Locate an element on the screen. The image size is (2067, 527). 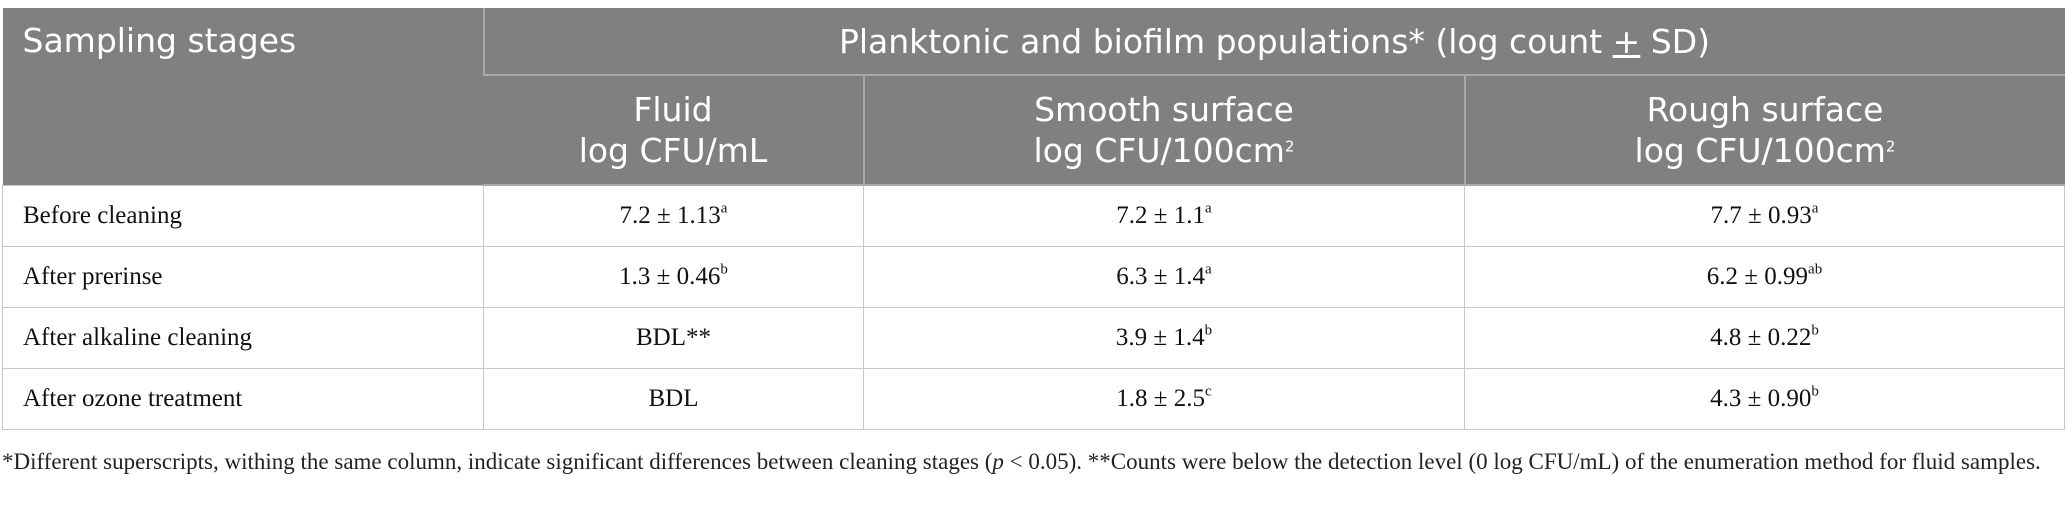
column-header-rough-surface: Rough surface log CFU/100cm2 is located at coordinates (1764, 130).